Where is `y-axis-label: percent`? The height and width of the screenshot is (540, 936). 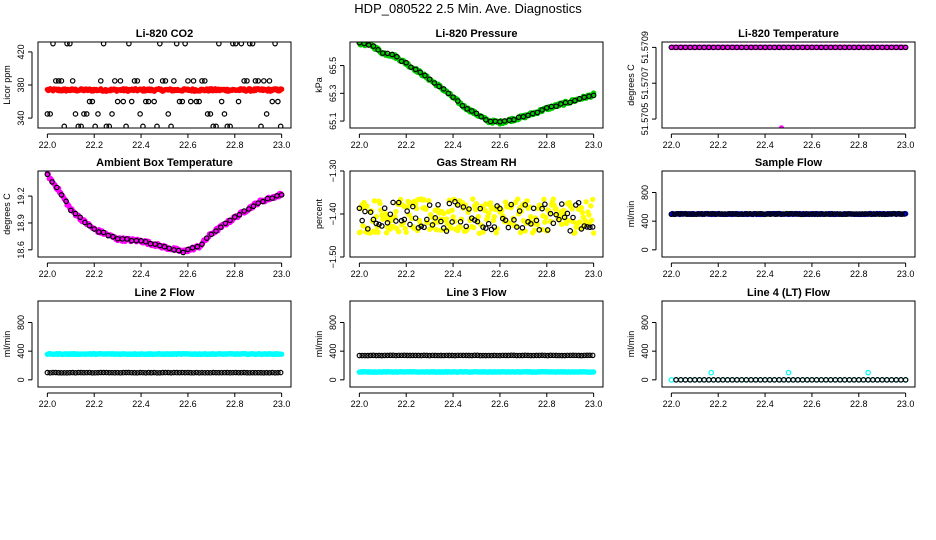 y-axis-label: percent is located at coordinates (319, 213).